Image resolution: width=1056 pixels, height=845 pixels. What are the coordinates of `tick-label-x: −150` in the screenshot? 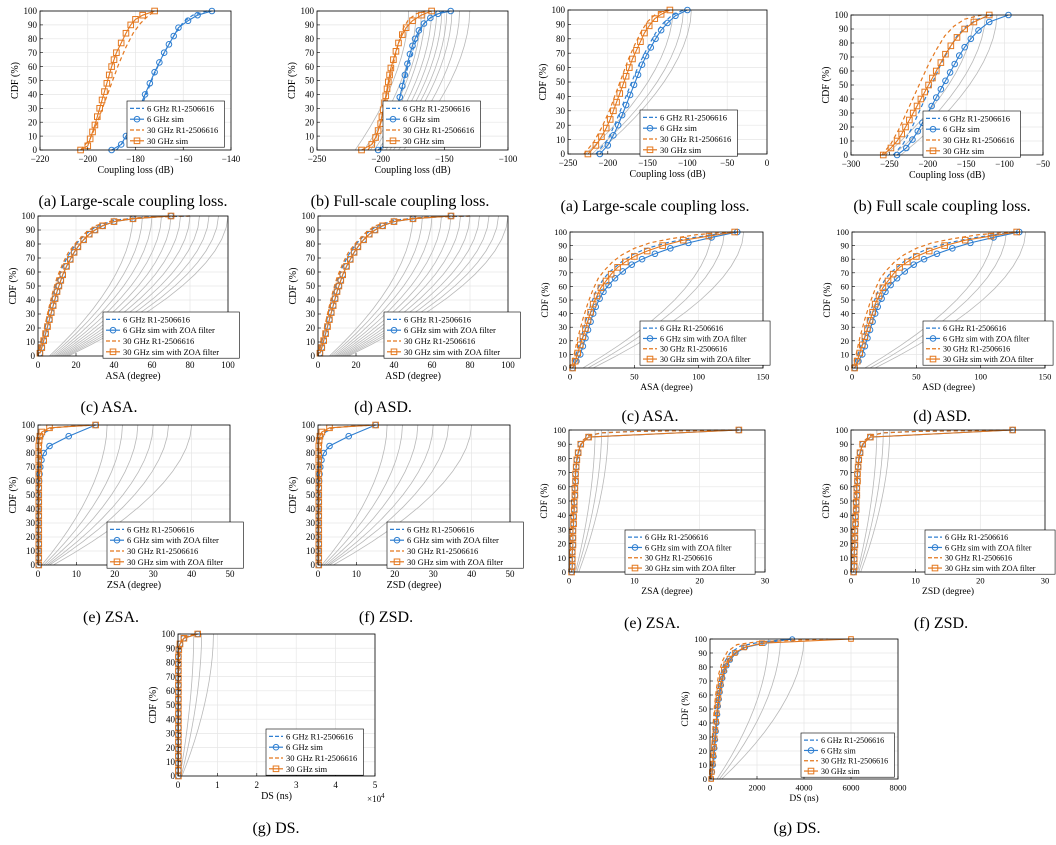 It's located at (444, 159).